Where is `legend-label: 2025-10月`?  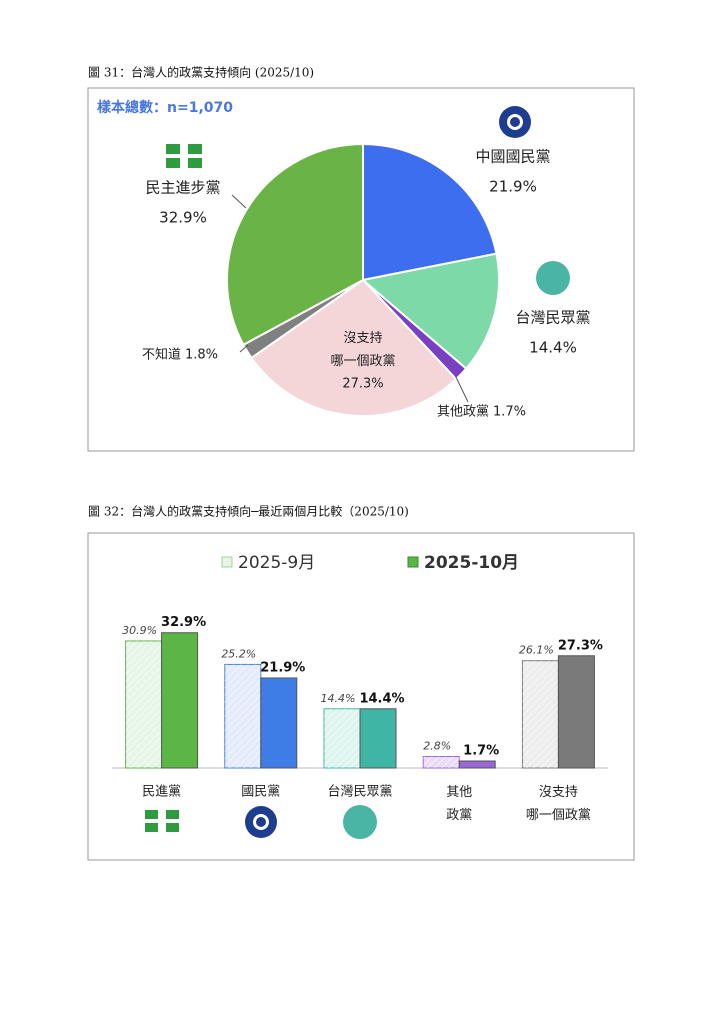
legend-label: 2025-10月 is located at coordinates (471, 563).